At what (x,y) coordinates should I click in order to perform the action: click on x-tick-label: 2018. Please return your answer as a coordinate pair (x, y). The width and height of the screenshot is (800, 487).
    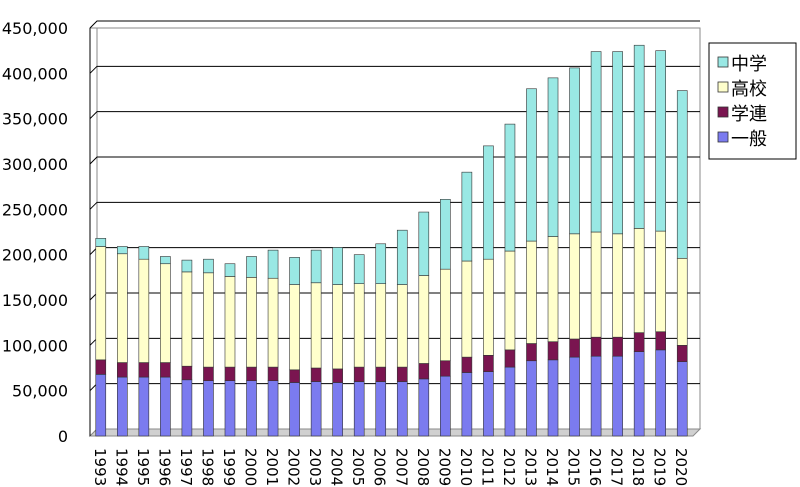
    Looking at the image, I should click on (638, 467).